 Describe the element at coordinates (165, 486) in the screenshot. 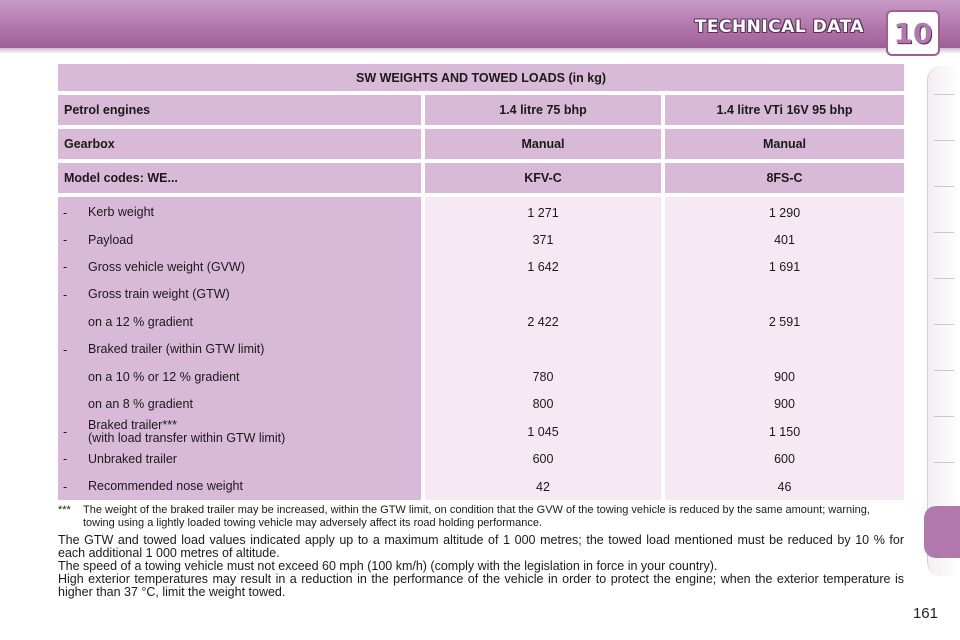

I see `row-label: Recommended nose weight` at that location.